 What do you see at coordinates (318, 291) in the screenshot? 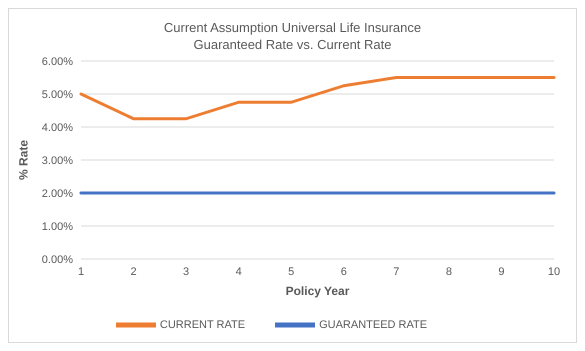
I see `x-axis-title: Policy Year` at bounding box center [318, 291].